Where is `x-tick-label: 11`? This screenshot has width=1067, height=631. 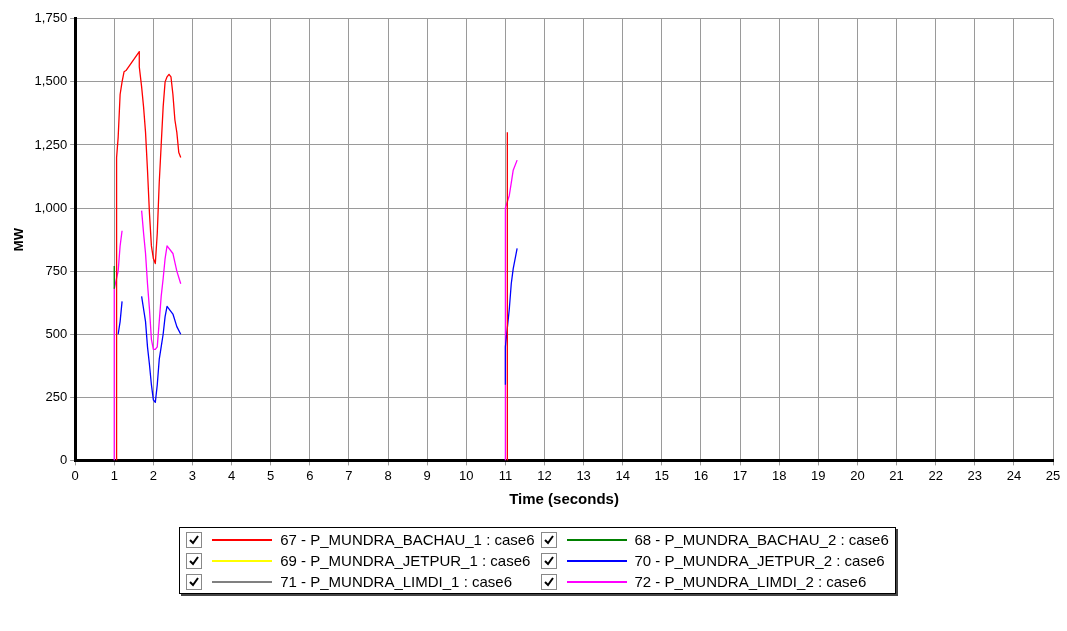
x-tick-label: 11 is located at coordinates (505, 475).